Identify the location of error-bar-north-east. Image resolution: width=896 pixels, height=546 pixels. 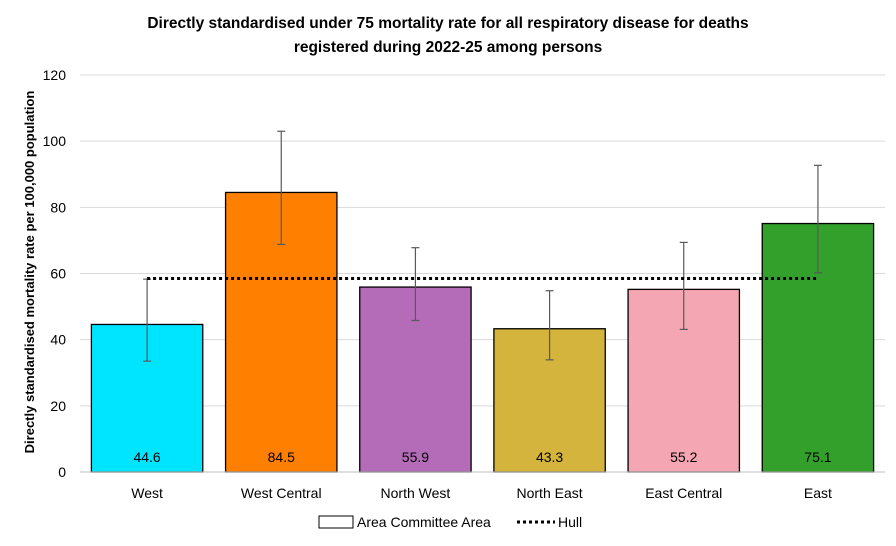
(549, 325).